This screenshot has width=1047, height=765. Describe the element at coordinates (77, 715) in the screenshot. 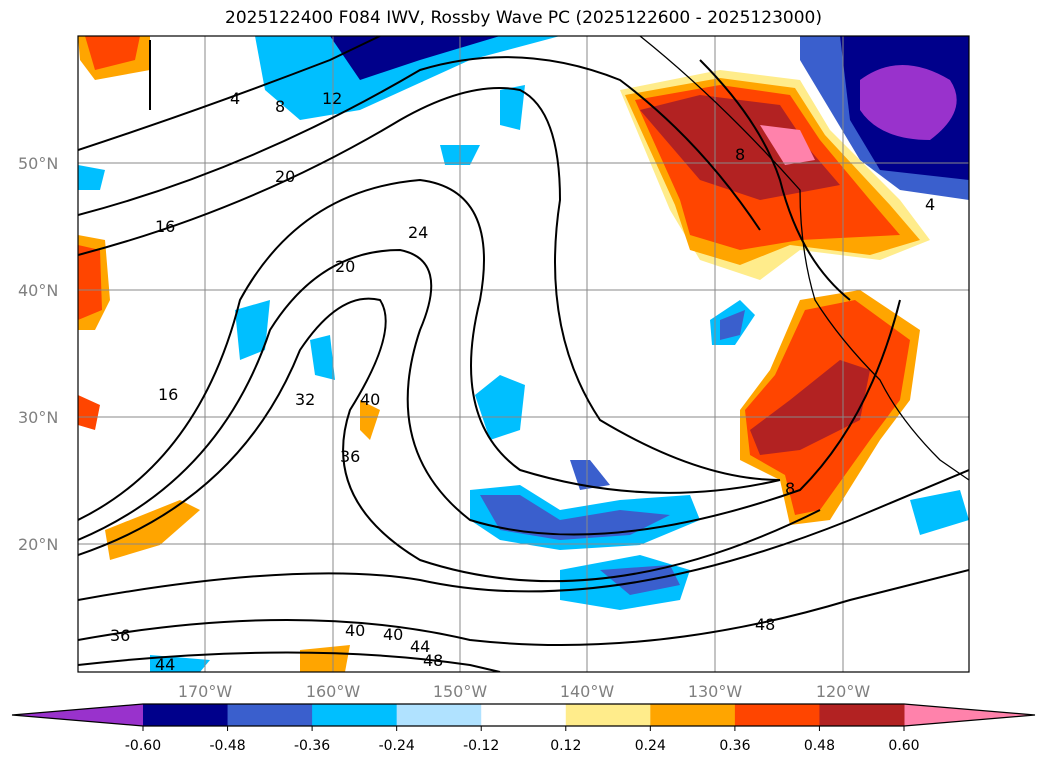

I see `colorbar-extend-min` at that location.